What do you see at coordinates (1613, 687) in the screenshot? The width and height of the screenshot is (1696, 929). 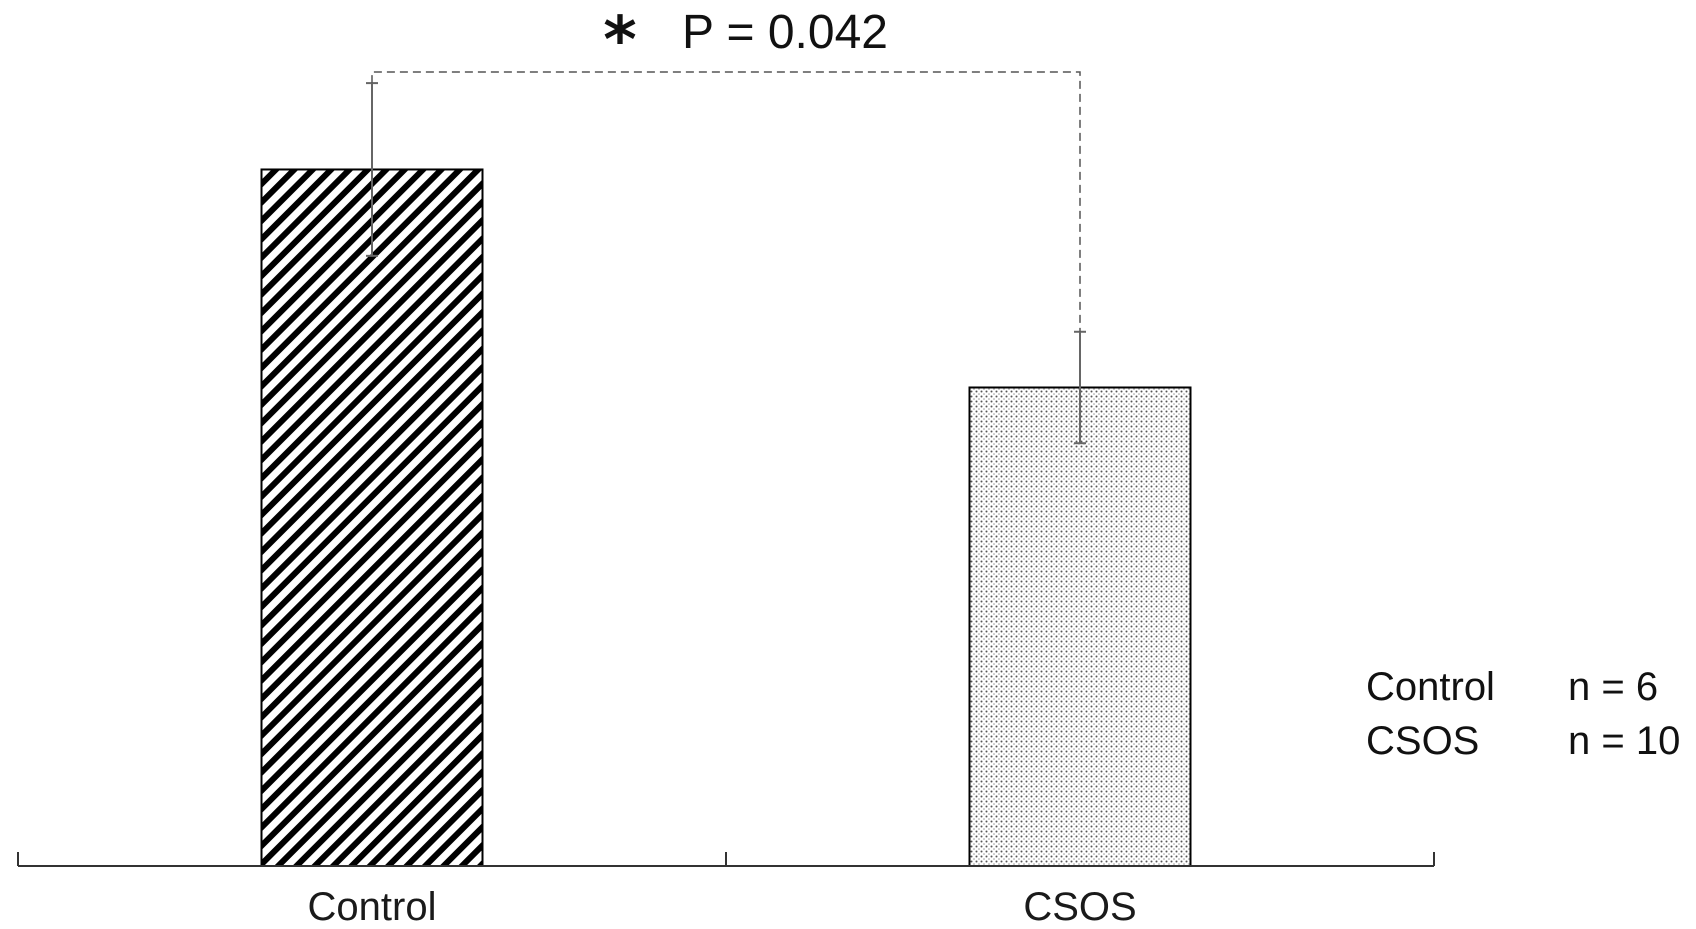 I see `legend-n-control: n = 6` at bounding box center [1613, 687].